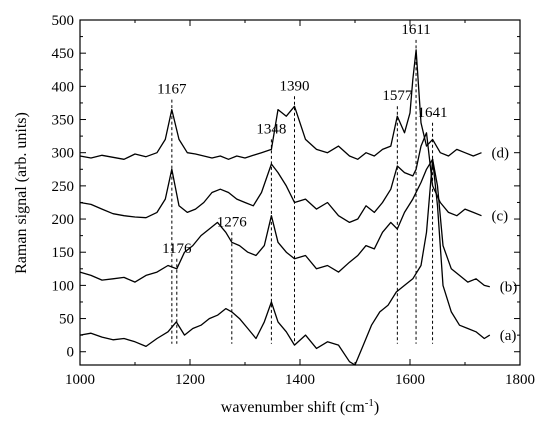 The height and width of the screenshot is (422, 550). Describe the element at coordinates (505, 245) in the screenshot. I see `trace-labels-group: (a) (b) (c) (d)` at that location.